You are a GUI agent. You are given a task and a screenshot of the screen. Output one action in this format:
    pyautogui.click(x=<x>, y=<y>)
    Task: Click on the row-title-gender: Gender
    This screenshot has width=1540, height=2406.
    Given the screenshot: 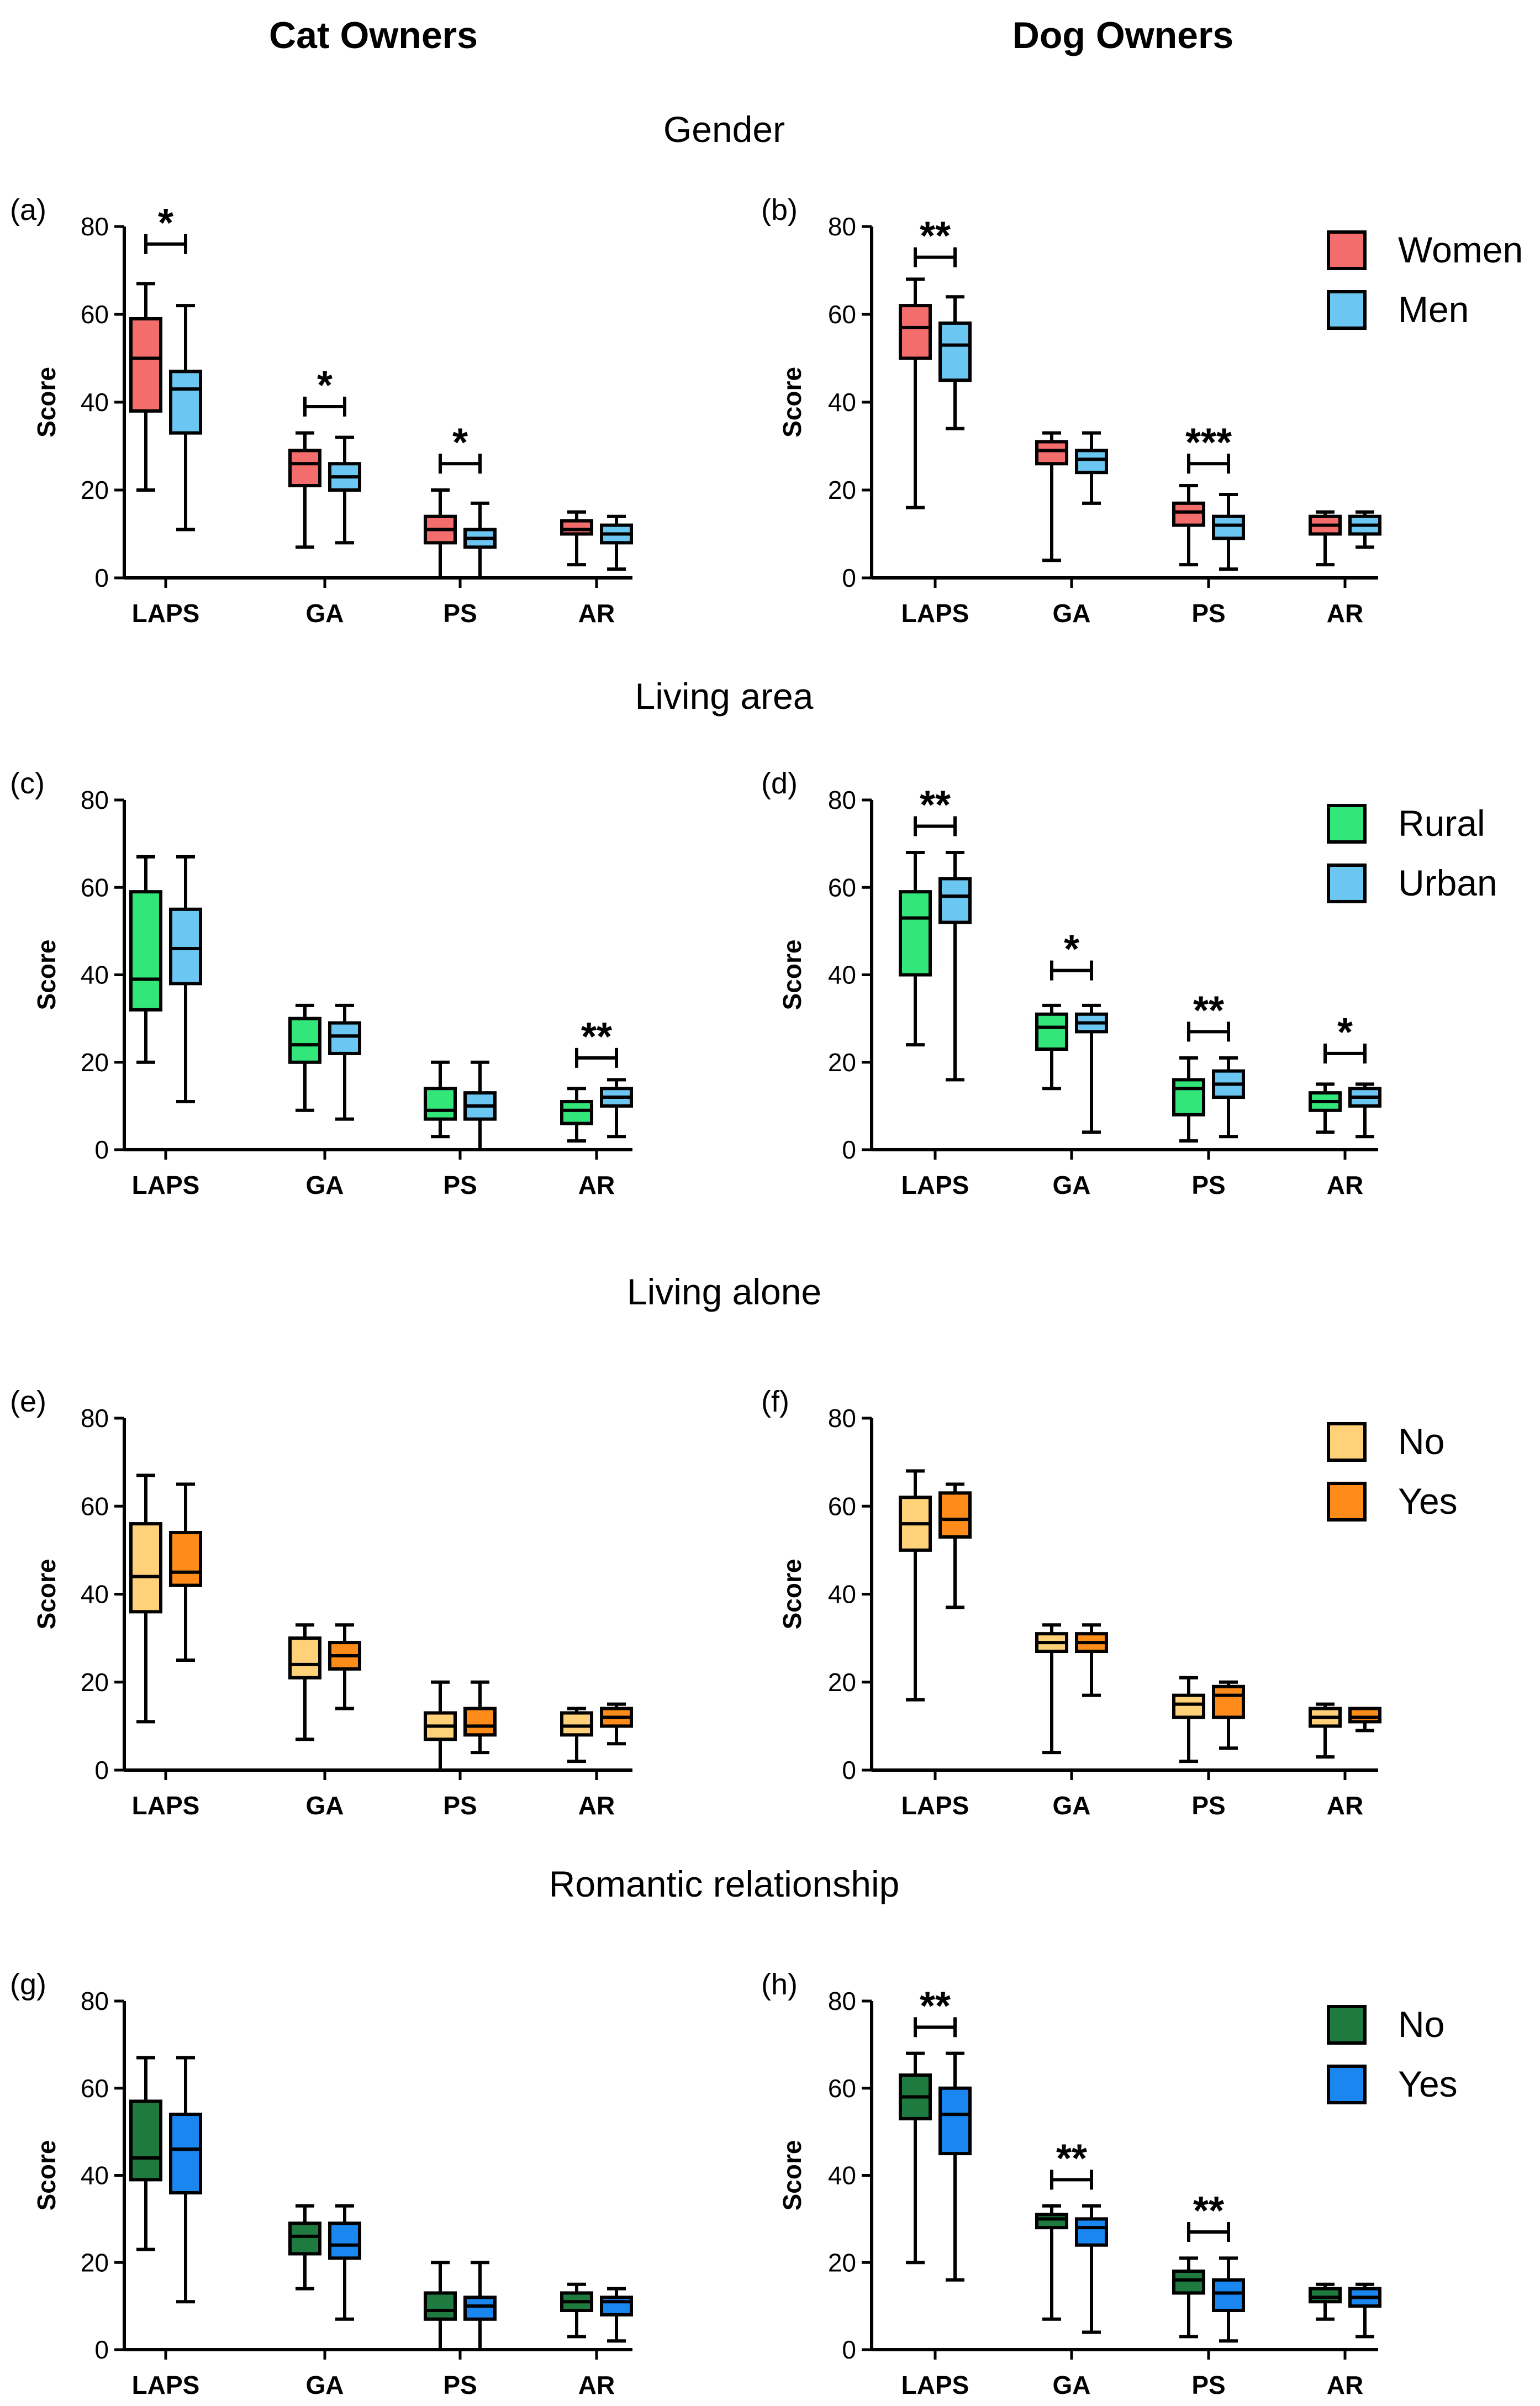 What is the action you would take?
    pyautogui.click(x=724, y=129)
    